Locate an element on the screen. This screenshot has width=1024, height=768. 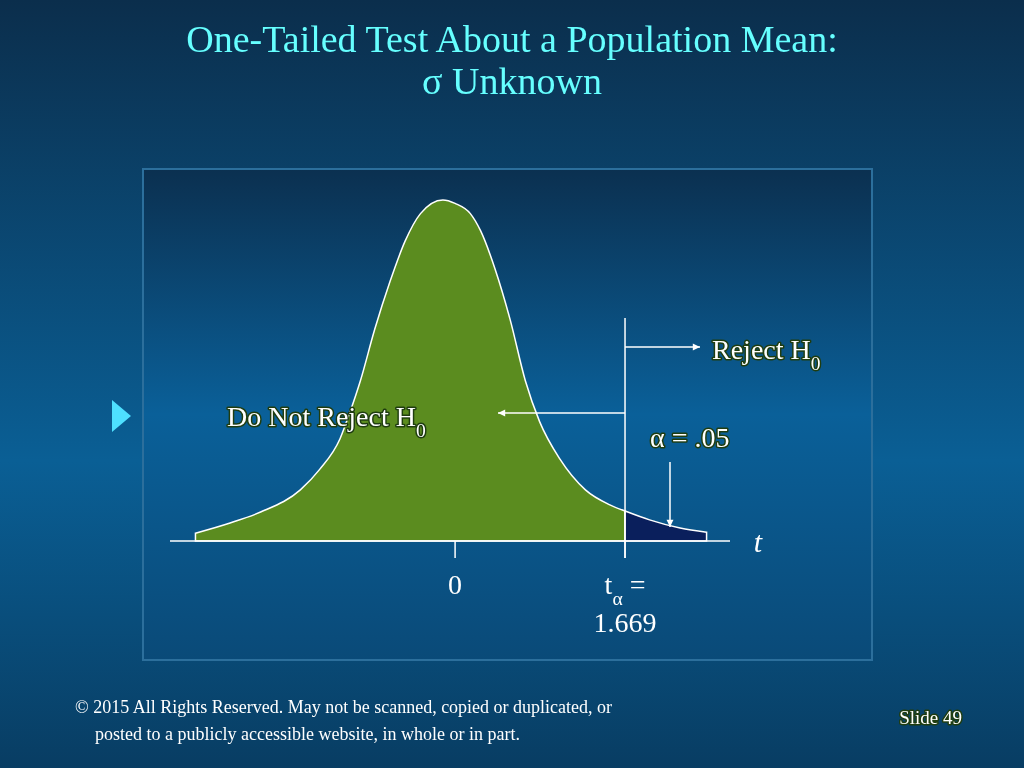
text: © 2015 All Rights Reserved. May not be scanned, copied or duplicated, or posted to a publicly accessible website, in whole or in part. is located at coordinates (344, 720).